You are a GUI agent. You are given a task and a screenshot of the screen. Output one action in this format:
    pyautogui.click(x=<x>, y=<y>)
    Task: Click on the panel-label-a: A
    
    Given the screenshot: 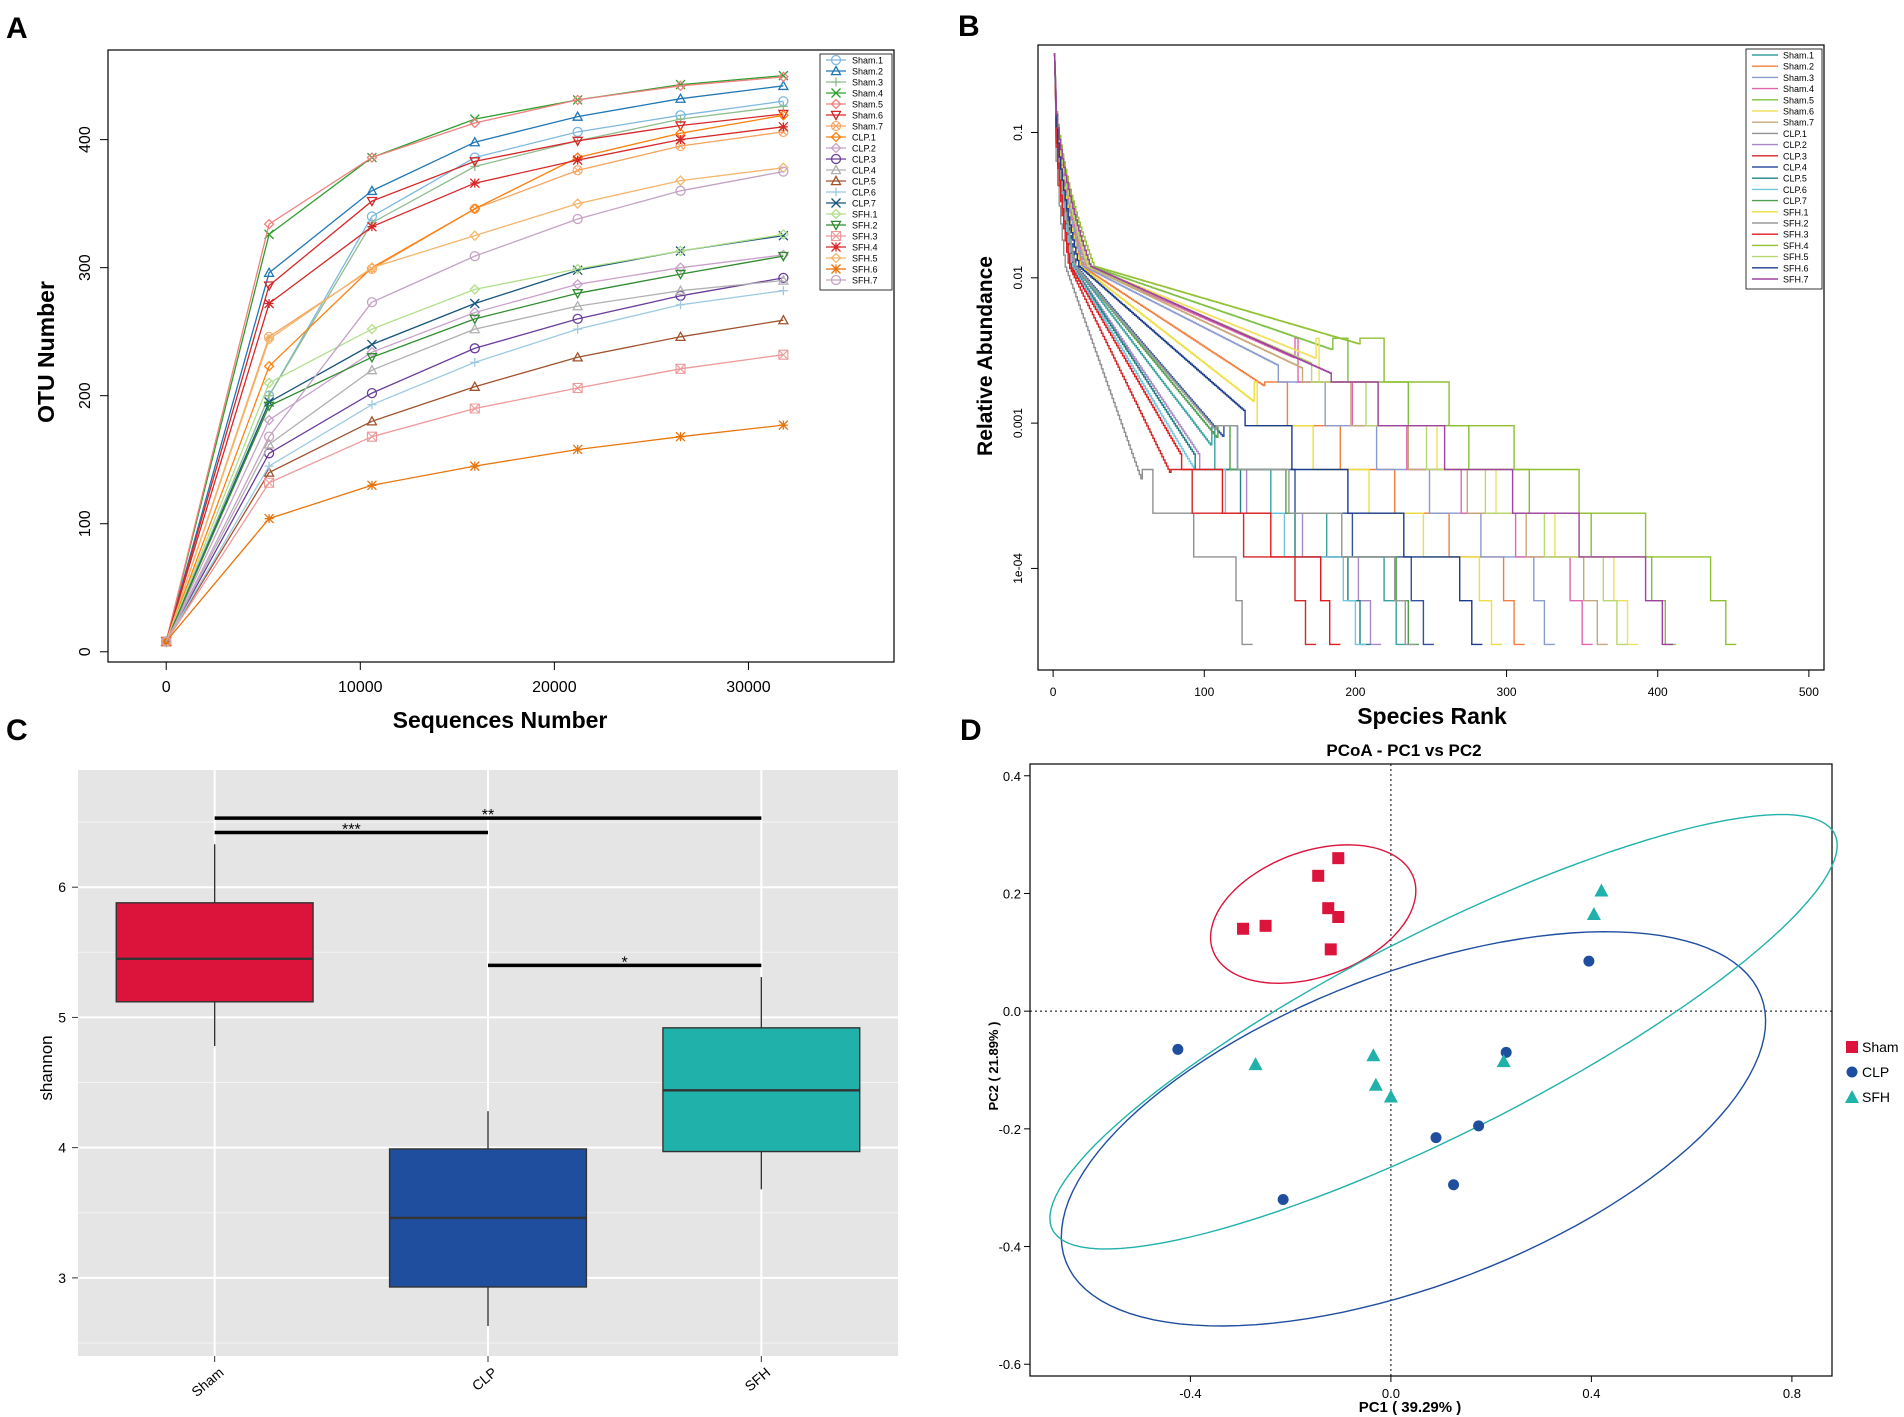 What is the action you would take?
    pyautogui.click(x=17, y=28)
    